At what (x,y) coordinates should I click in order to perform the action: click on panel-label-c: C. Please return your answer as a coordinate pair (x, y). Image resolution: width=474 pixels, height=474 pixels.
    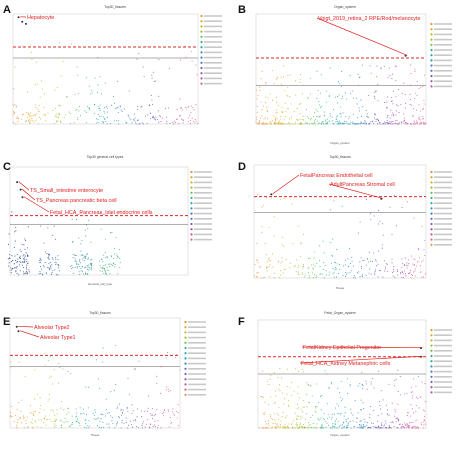
    Looking at the image, I should click on (7, 167).